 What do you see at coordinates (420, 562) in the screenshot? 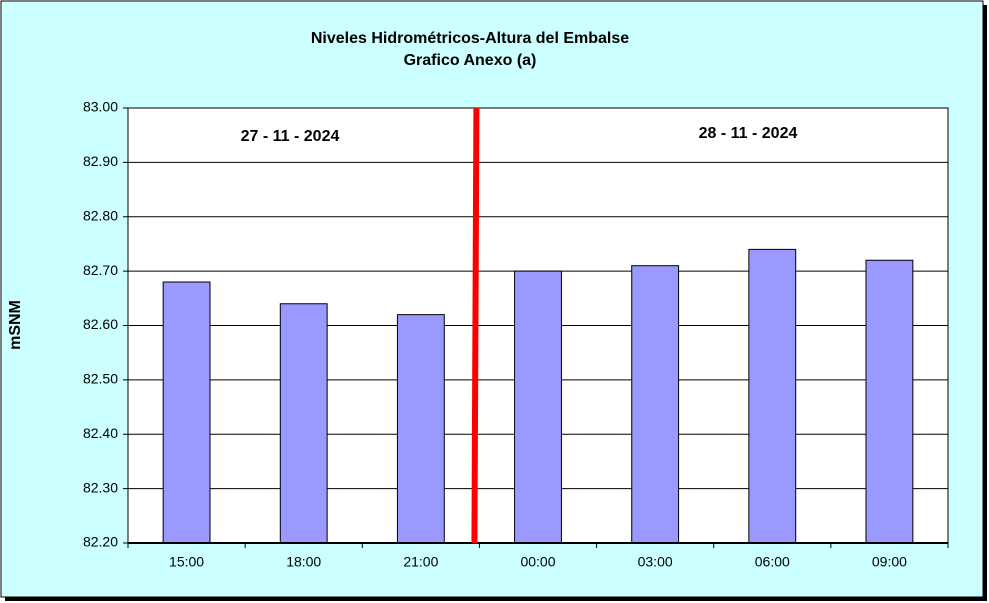
I see `x-tick-label: 21:00` at bounding box center [420, 562].